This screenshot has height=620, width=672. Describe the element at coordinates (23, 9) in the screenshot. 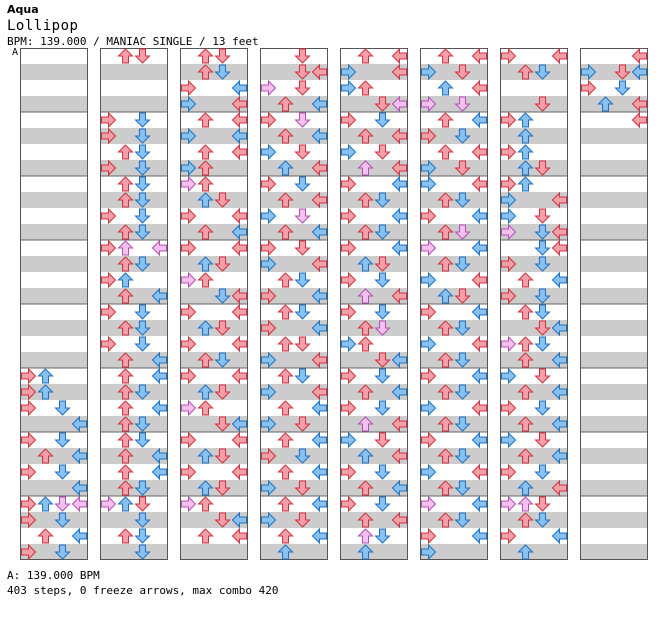

I see `artist-name: Aqua` at that location.